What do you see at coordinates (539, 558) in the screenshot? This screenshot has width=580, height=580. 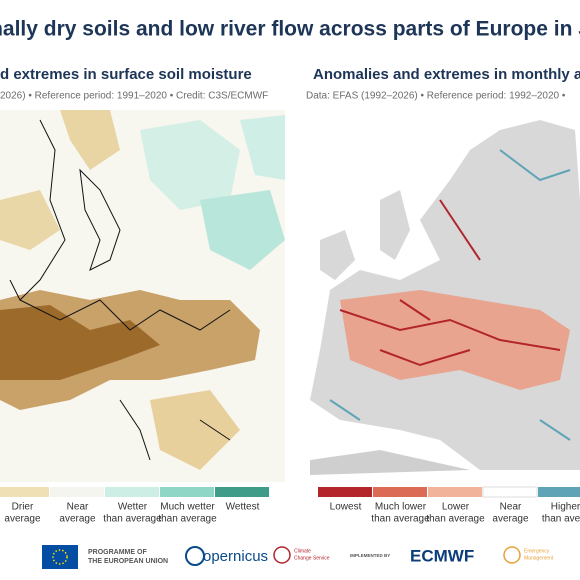 I see `ems-text: Management` at bounding box center [539, 558].